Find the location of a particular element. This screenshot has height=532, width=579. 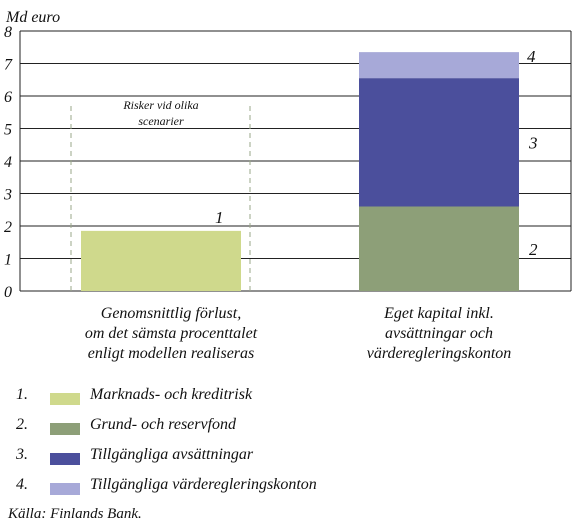

y-tick-label: 6 is located at coordinates (8, 97).